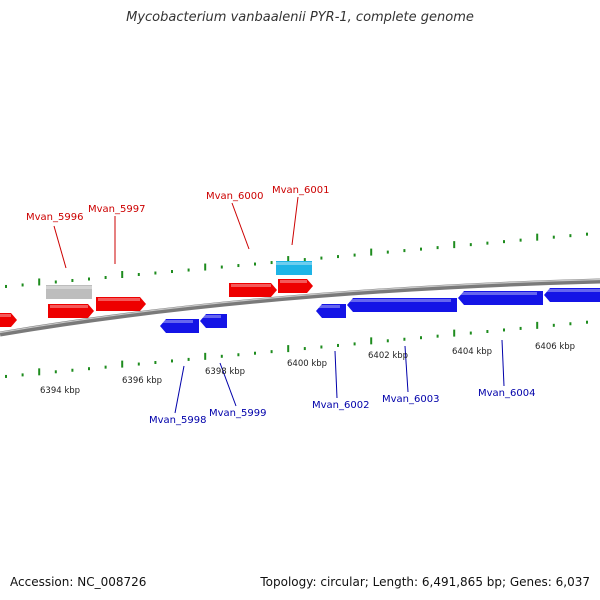 This screenshot has height=600, width=600. I want to click on gene-label: Mvan_5999, so click(237, 413).